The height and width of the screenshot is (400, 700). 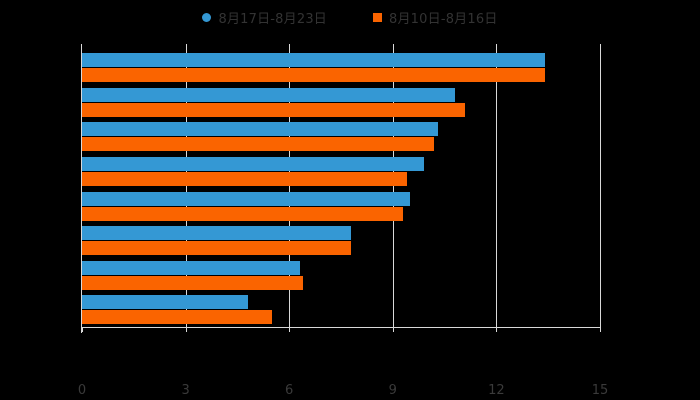 I want to click on x-tick-label: 9, so click(x=392, y=390).